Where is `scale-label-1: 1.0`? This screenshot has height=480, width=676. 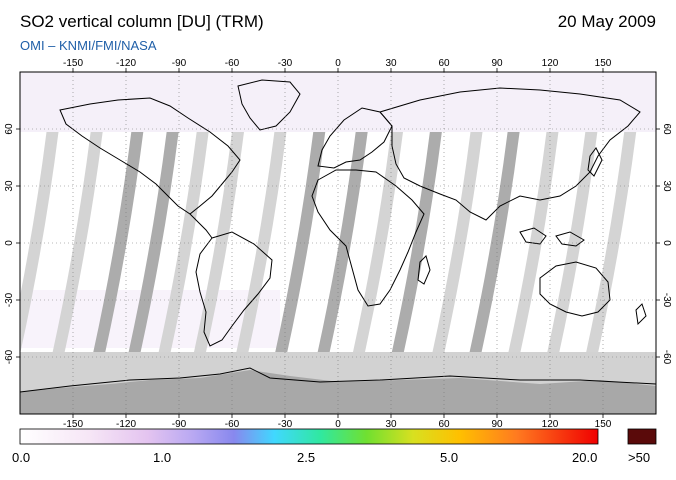 scale-label-1: 1.0 is located at coordinates (162, 457).